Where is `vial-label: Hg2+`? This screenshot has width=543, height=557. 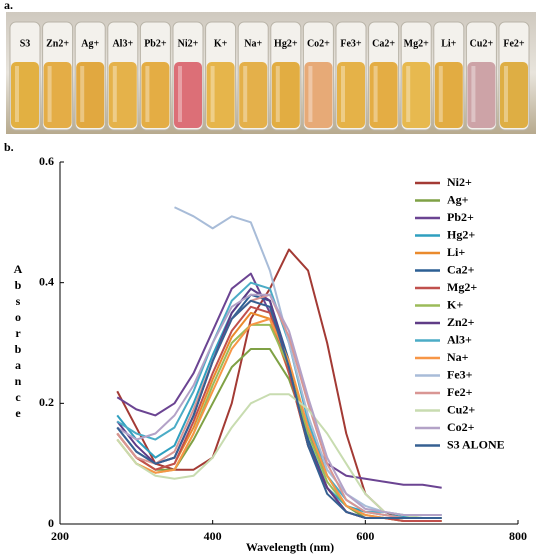
vial-label: Hg2+ is located at coordinates (286, 43).